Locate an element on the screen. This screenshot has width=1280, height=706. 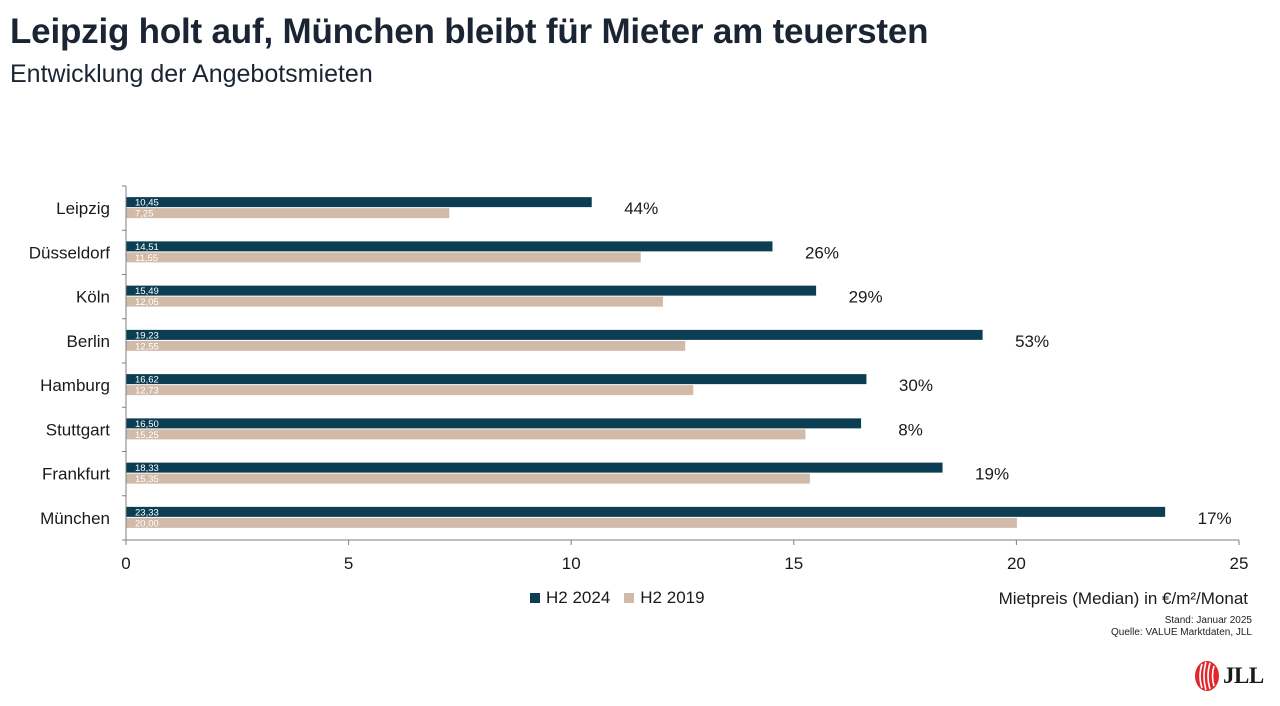
x-axis-label: Mietpreis (Median) in €/m²/Monat is located at coordinates (1123, 598).